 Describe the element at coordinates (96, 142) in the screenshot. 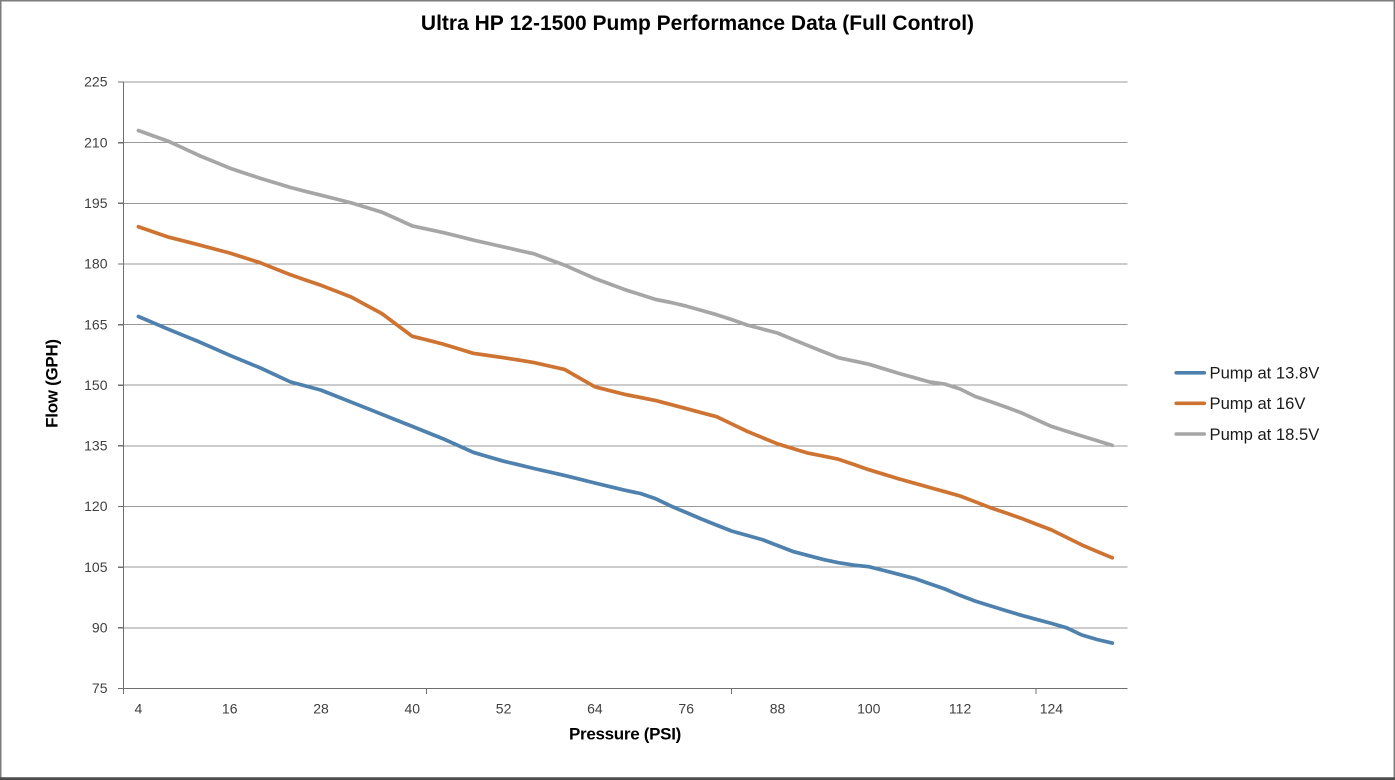

I see `svg-text: 210` at that location.